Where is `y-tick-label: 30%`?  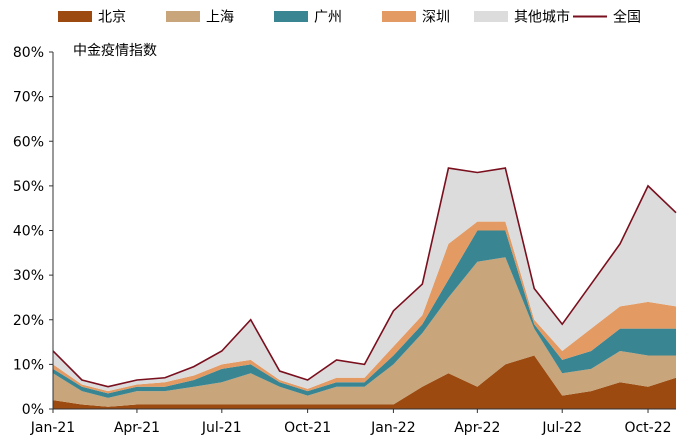 y-tick-label: 30% is located at coordinates (28, 276).